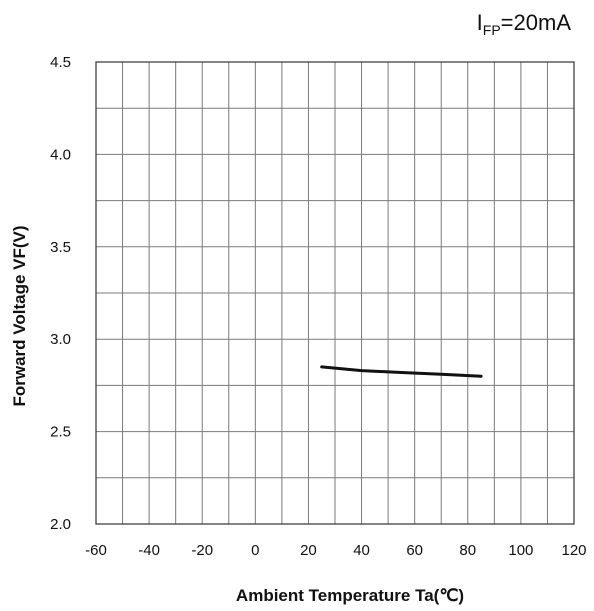  Describe the element at coordinates (480, 22) in the screenshot. I see `condition-main: I` at that location.